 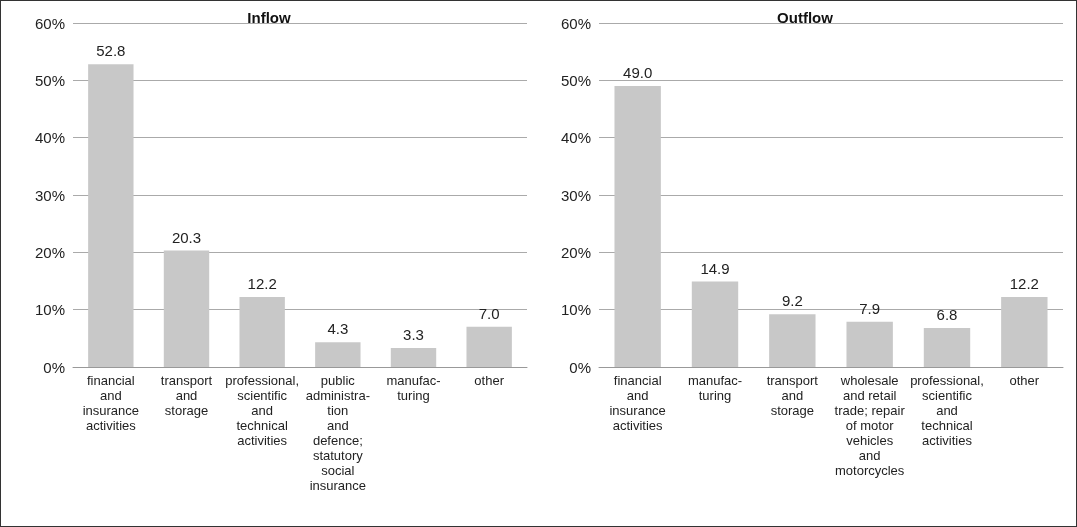 What do you see at coordinates (638, 73) in the screenshot?
I see `data-label: 49.0` at bounding box center [638, 73].